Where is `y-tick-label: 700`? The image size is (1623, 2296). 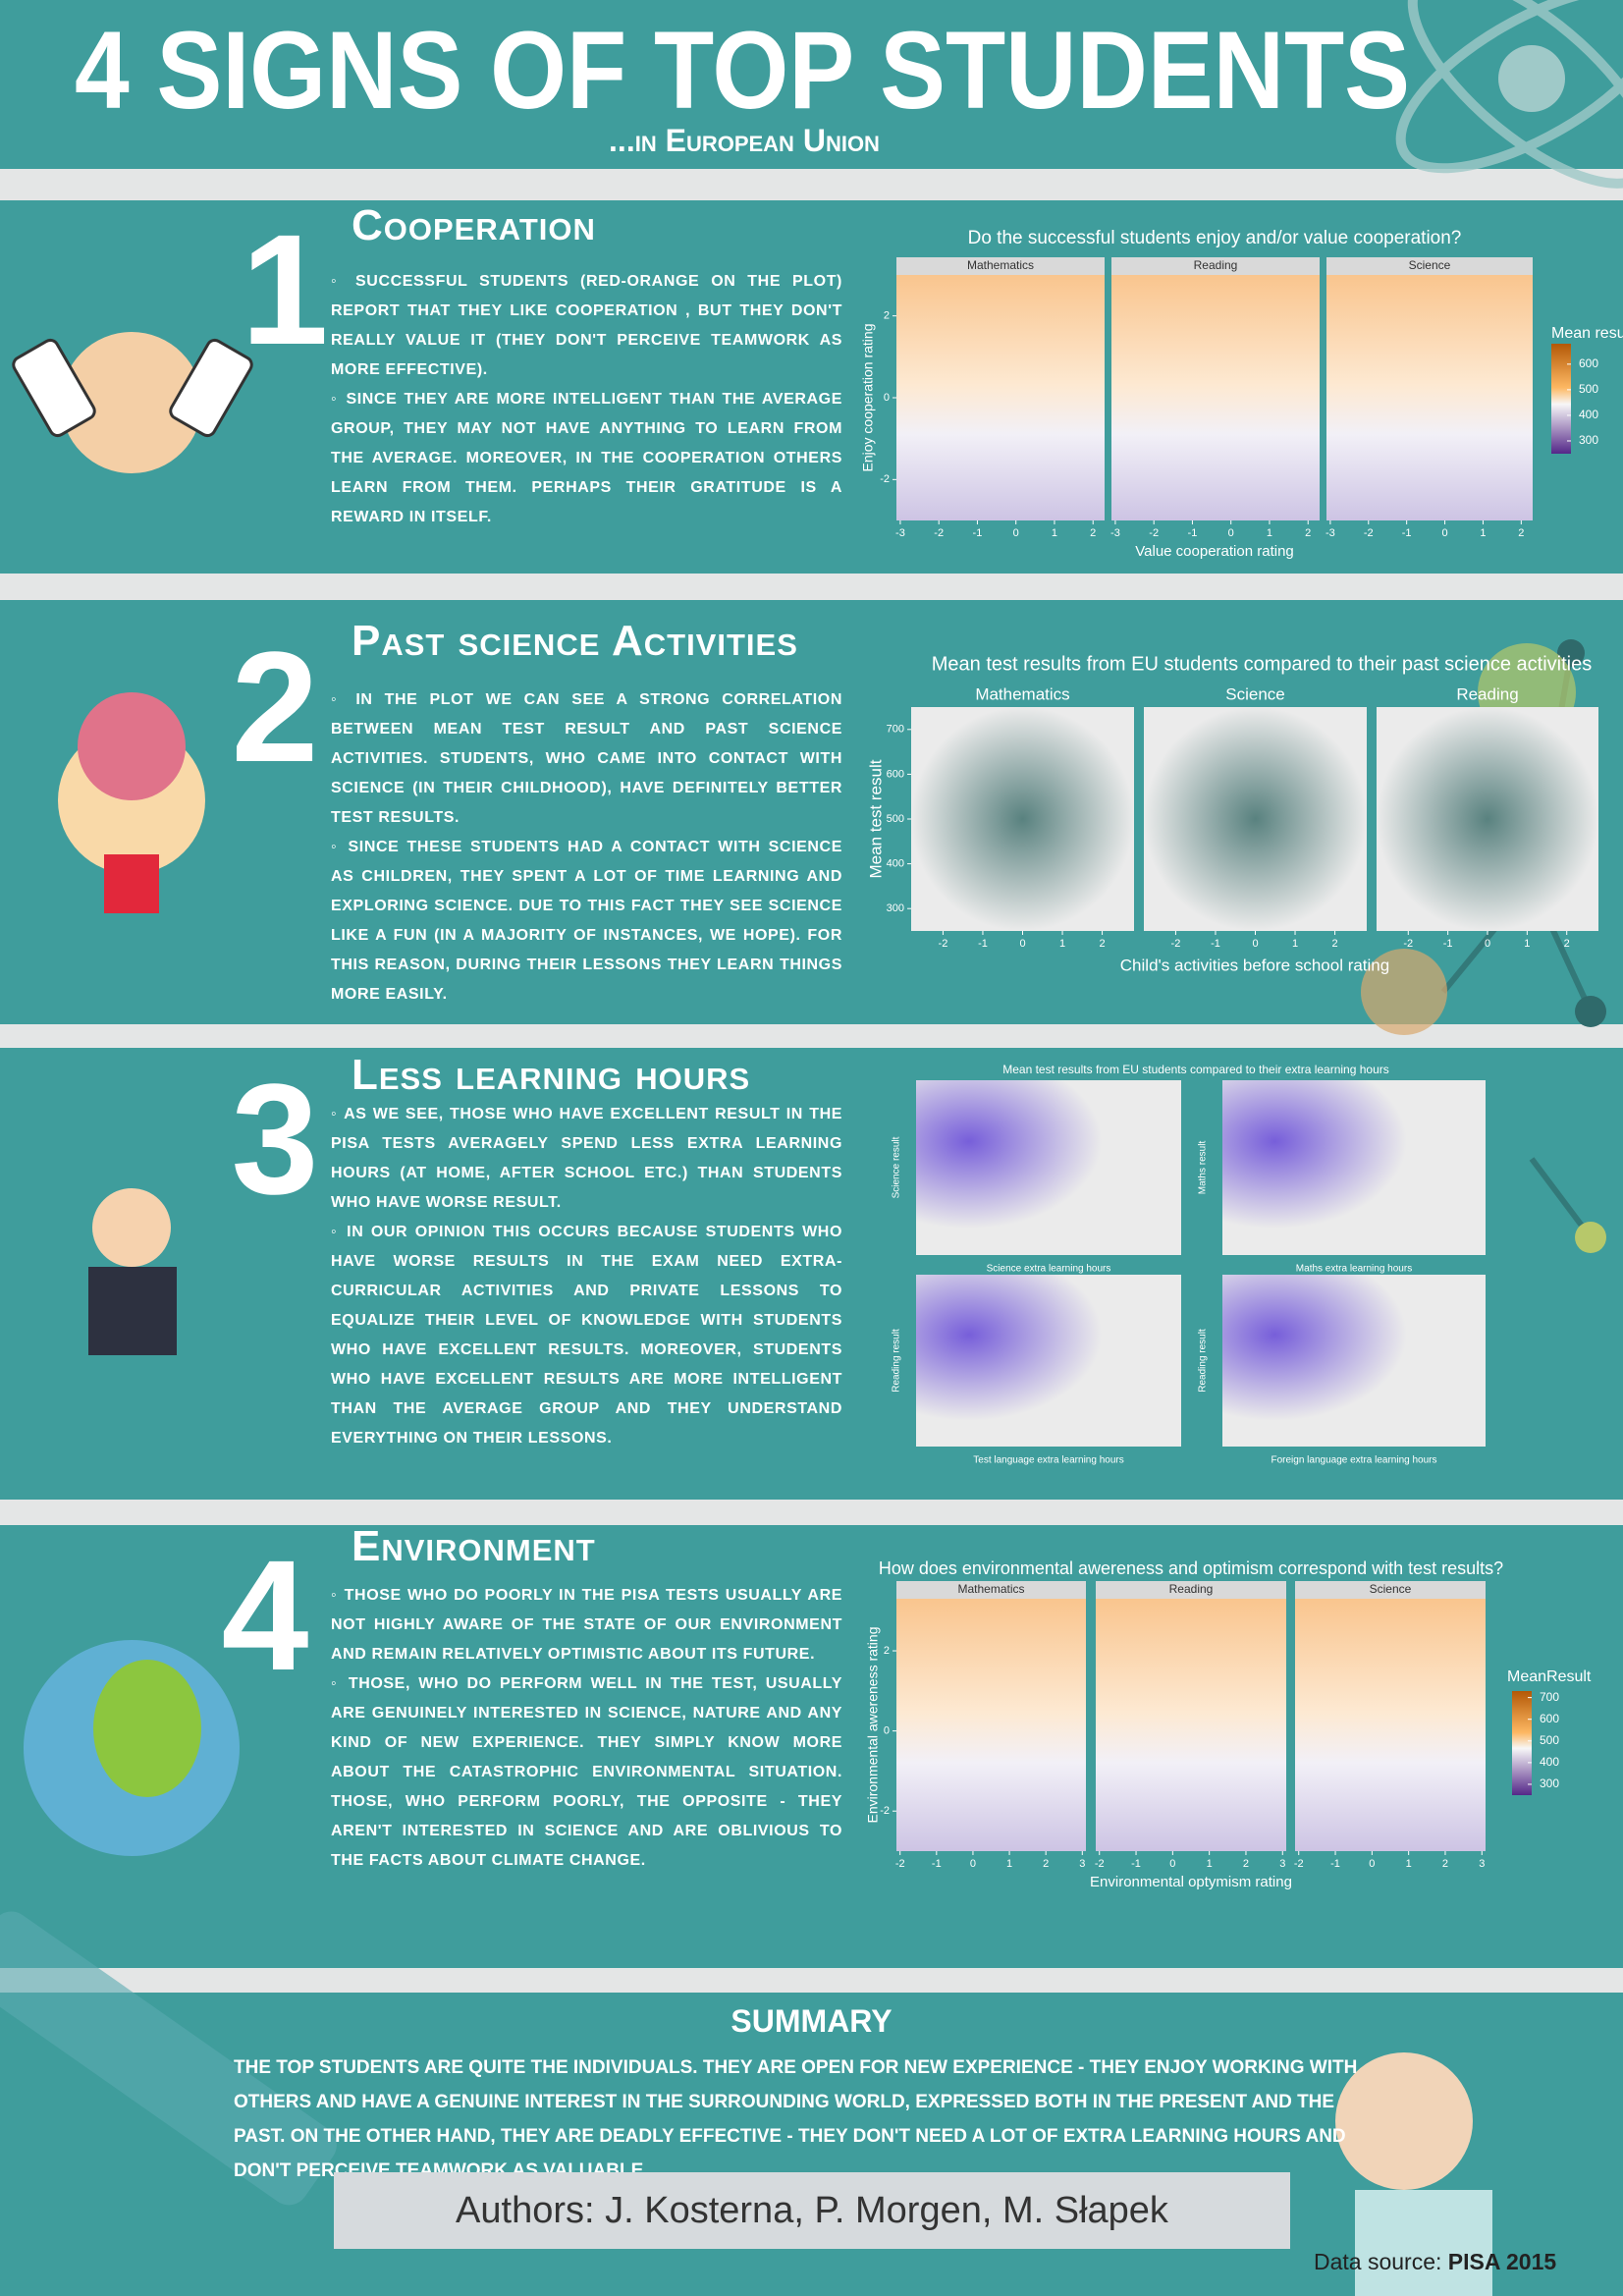 y-tick-label: 700 is located at coordinates (895, 730).